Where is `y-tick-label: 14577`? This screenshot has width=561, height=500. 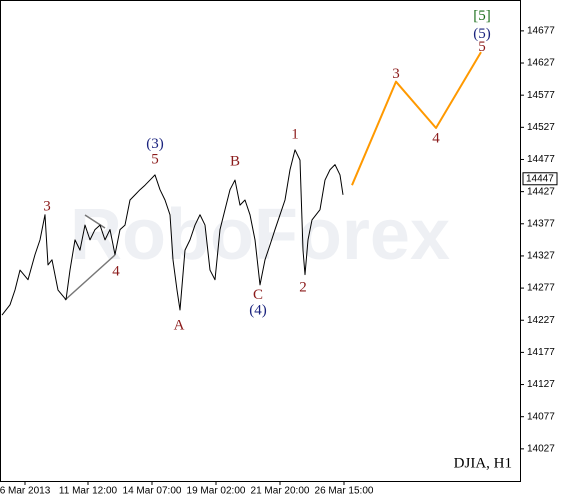
y-tick-label: 14577 is located at coordinates (541, 95).